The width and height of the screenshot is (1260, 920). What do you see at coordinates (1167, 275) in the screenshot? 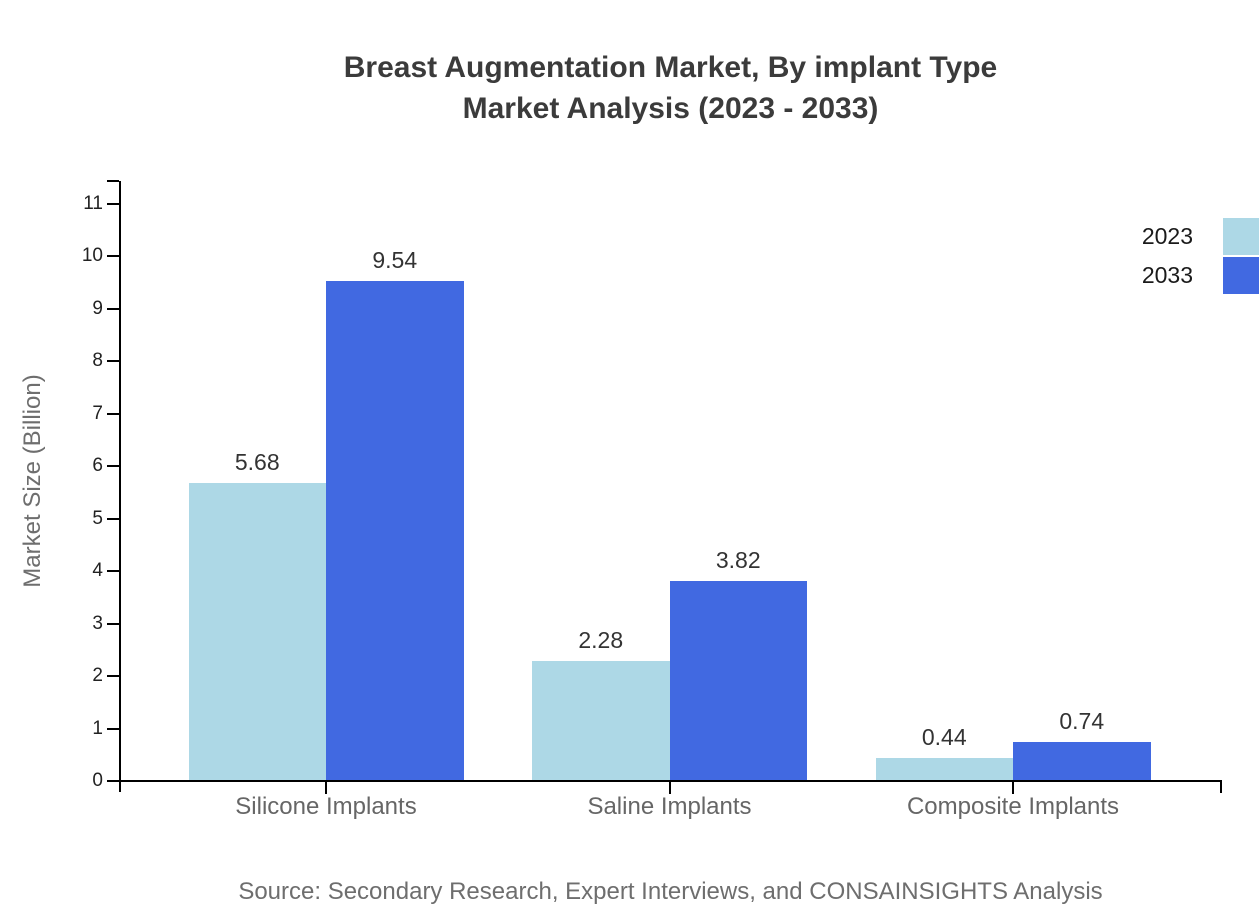
I see `legend-label: 2033` at bounding box center [1167, 275].